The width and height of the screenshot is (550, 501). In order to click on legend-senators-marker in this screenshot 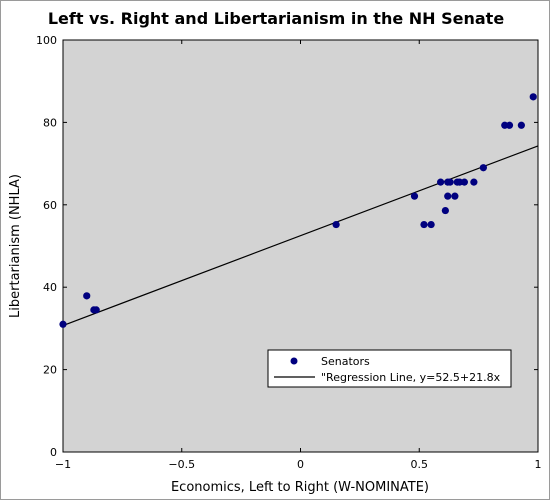, I will do `click(294, 361)`.